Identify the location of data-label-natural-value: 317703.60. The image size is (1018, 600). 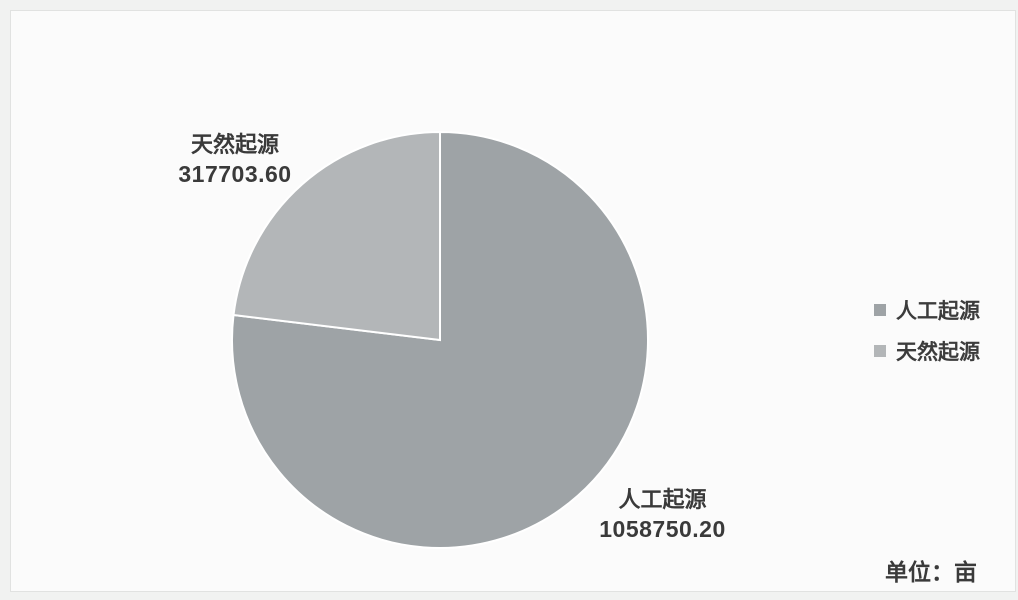
(235, 174).